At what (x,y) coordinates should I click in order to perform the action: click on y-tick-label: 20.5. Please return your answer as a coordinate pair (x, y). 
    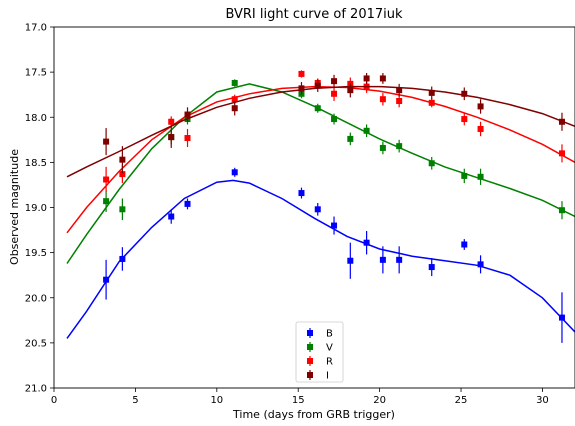
    Looking at the image, I should click on (36, 343).